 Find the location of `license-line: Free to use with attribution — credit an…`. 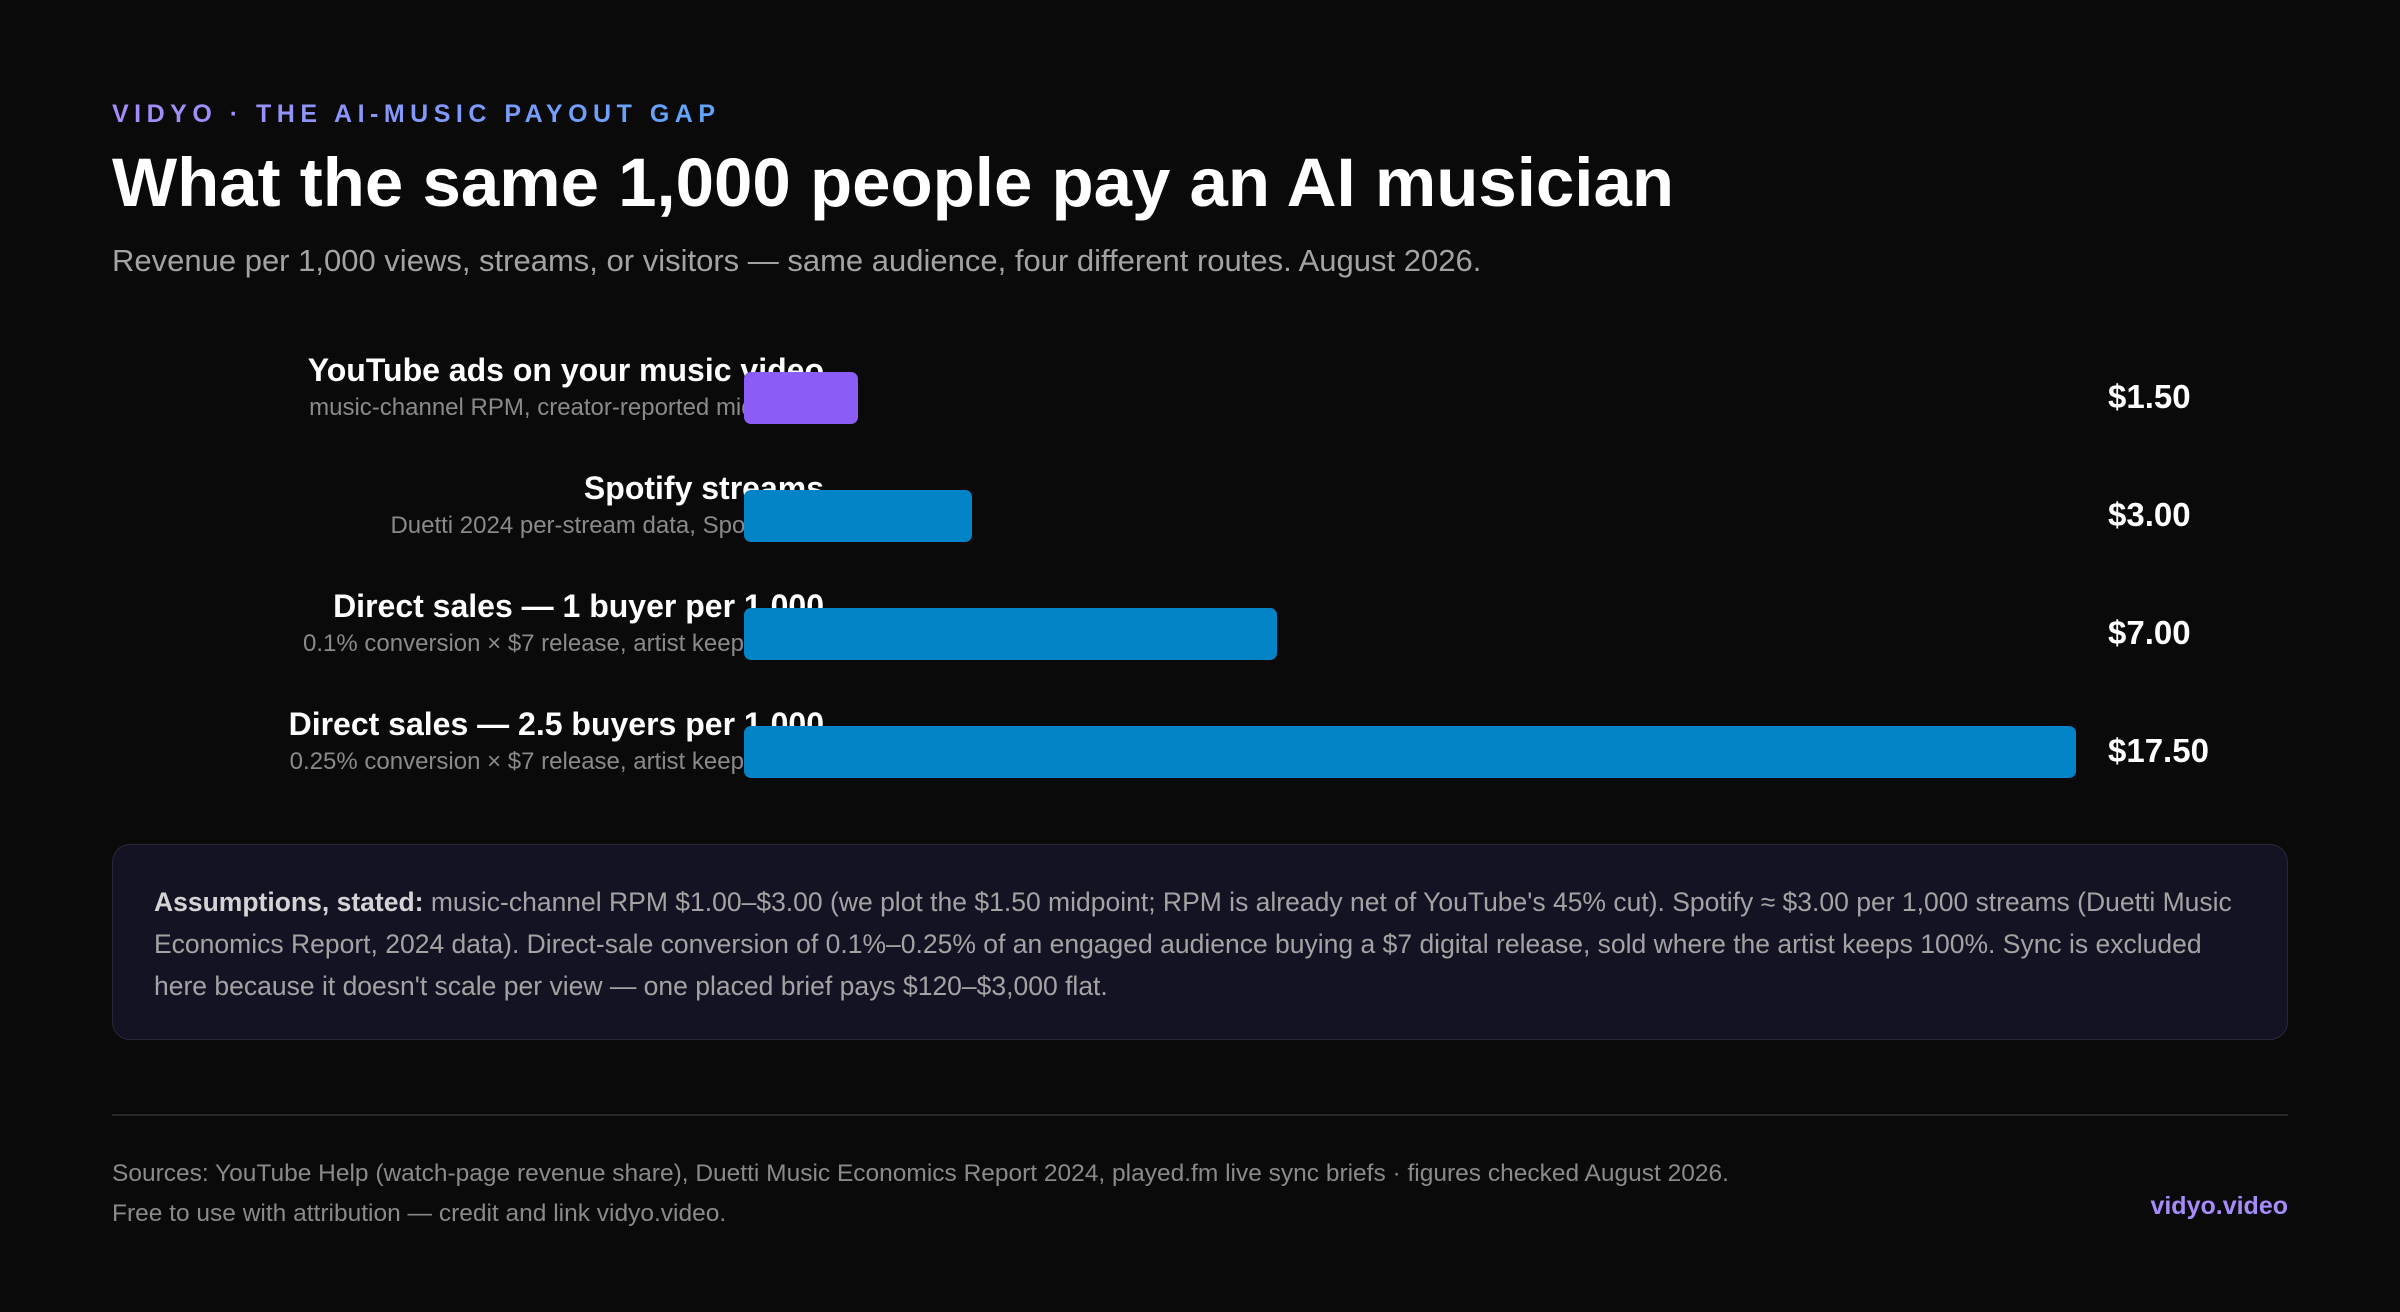

license-line: Free to use with attribution — credit an… is located at coordinates (419, 1213).